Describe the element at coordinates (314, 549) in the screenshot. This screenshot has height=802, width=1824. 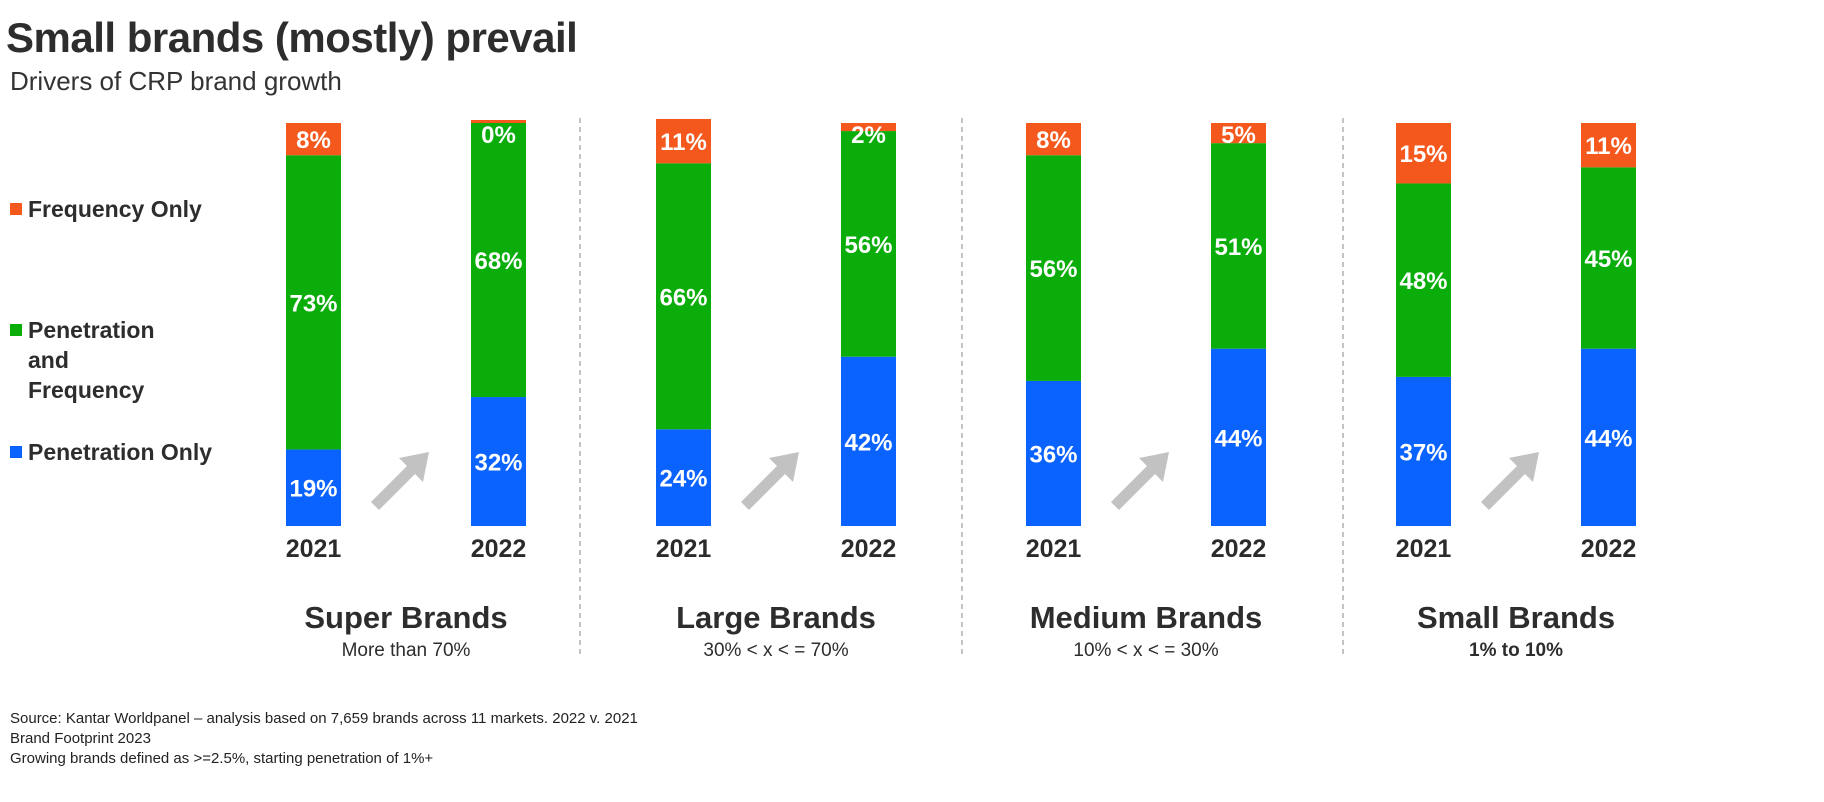
I see `x-tick-label-super-brands-2021: 2021` at that location.